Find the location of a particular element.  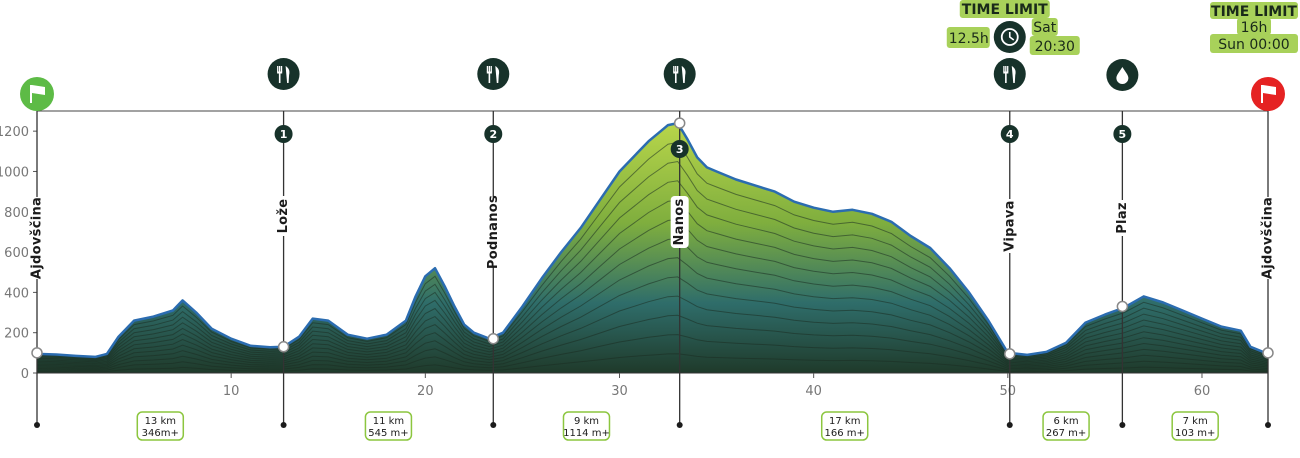

time-limit-day-time-bg is located at coordinates (1254, 43).